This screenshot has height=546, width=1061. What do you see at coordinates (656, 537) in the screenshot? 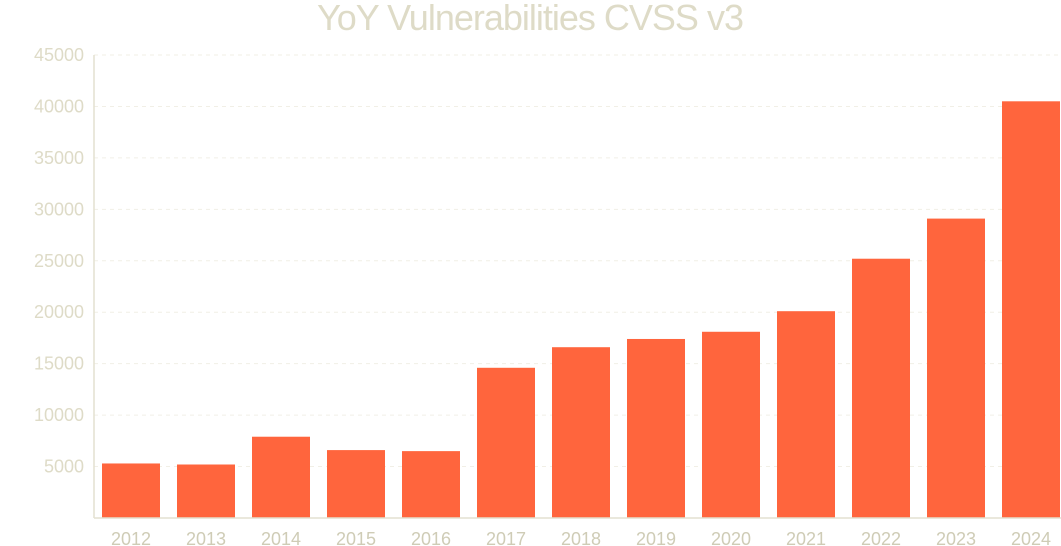
I see `x-tick-label: 2019` at bounding box center [656, 537].